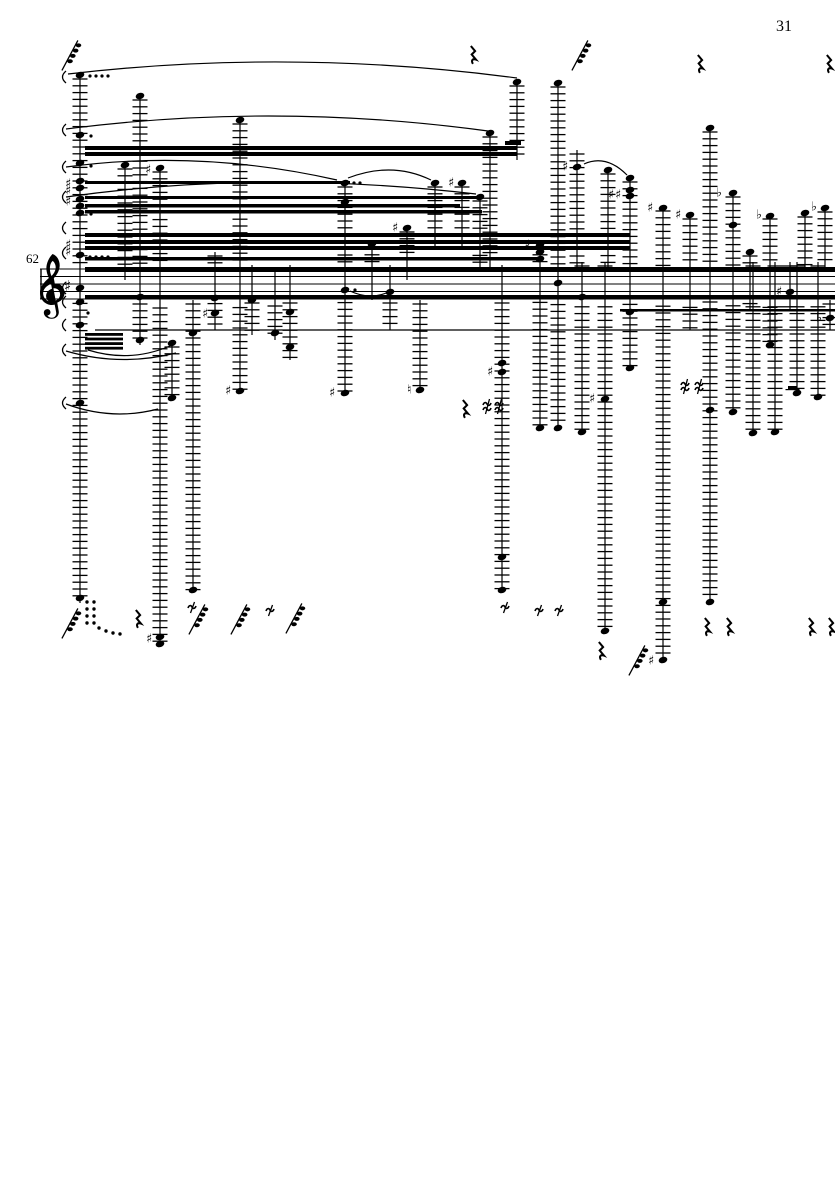 Image resolution: width=835 pixels, height=1181 pixels. I want to click on natural-accidental: ♮, so click(409, 389).